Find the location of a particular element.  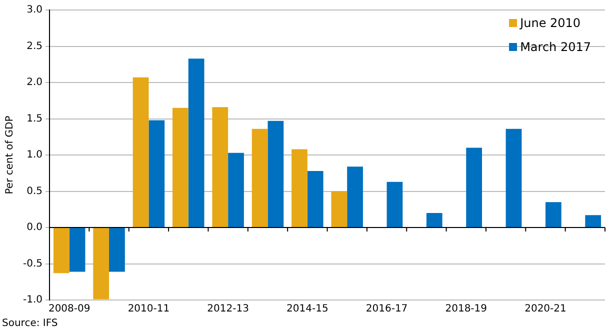

y-axis-title: Per cent of GDP is located at coordinates (10, 155).